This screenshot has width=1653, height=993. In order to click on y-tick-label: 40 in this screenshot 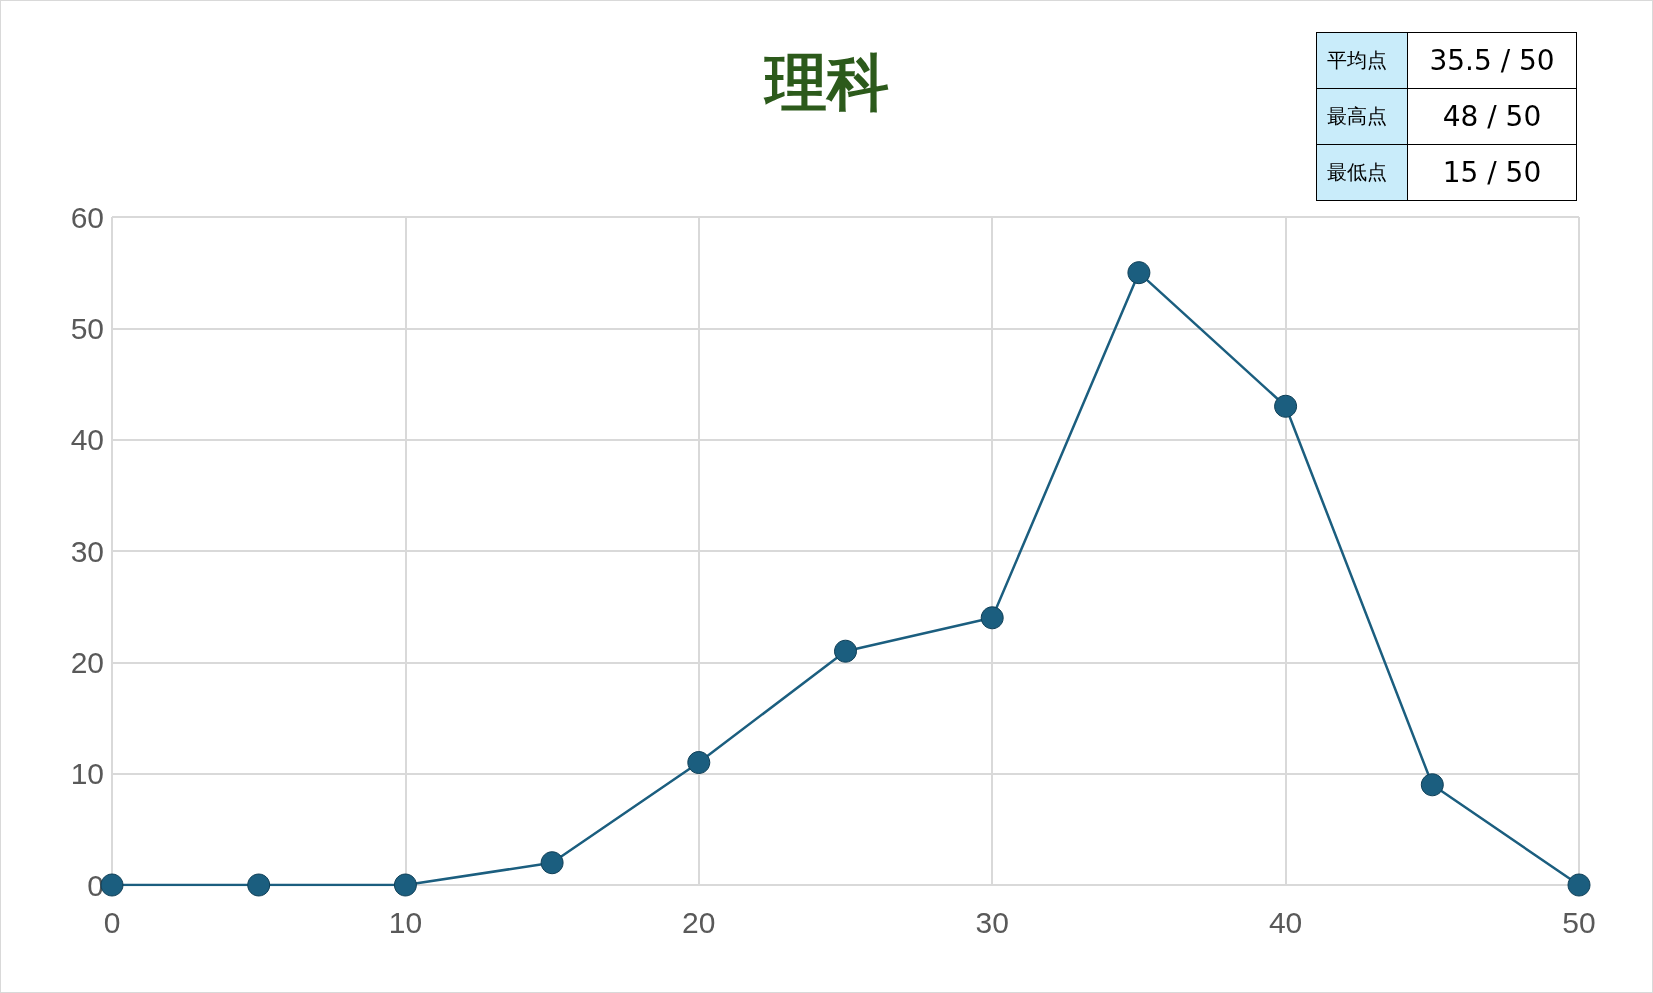, I will do `click(87, 440)`.